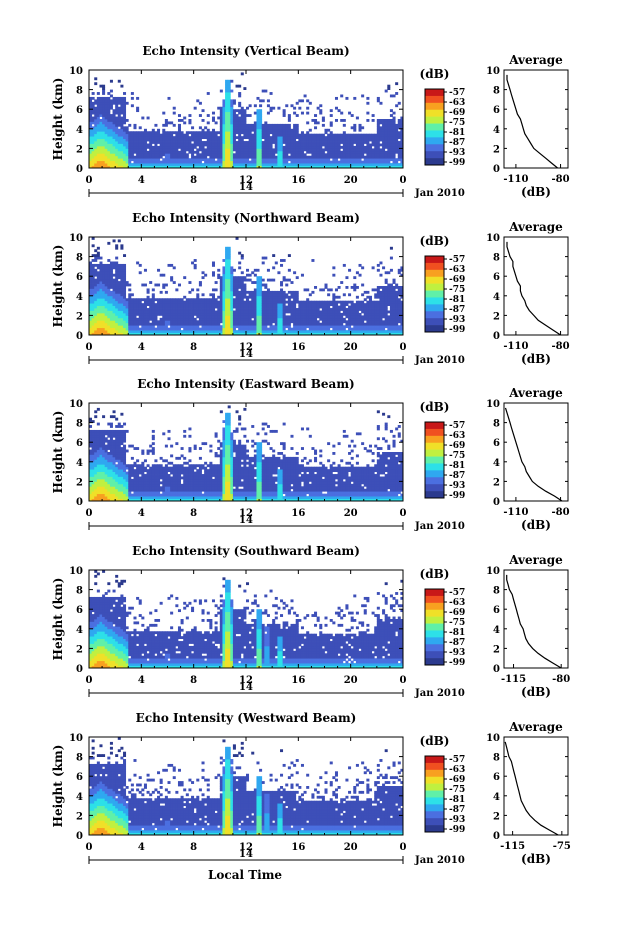 This screenshot has height=929, width=620. What do you see at coordinates (457, 93) in the screenshot?
I see `colorbar-tick-label: -57` at bounding box center [457, 93].